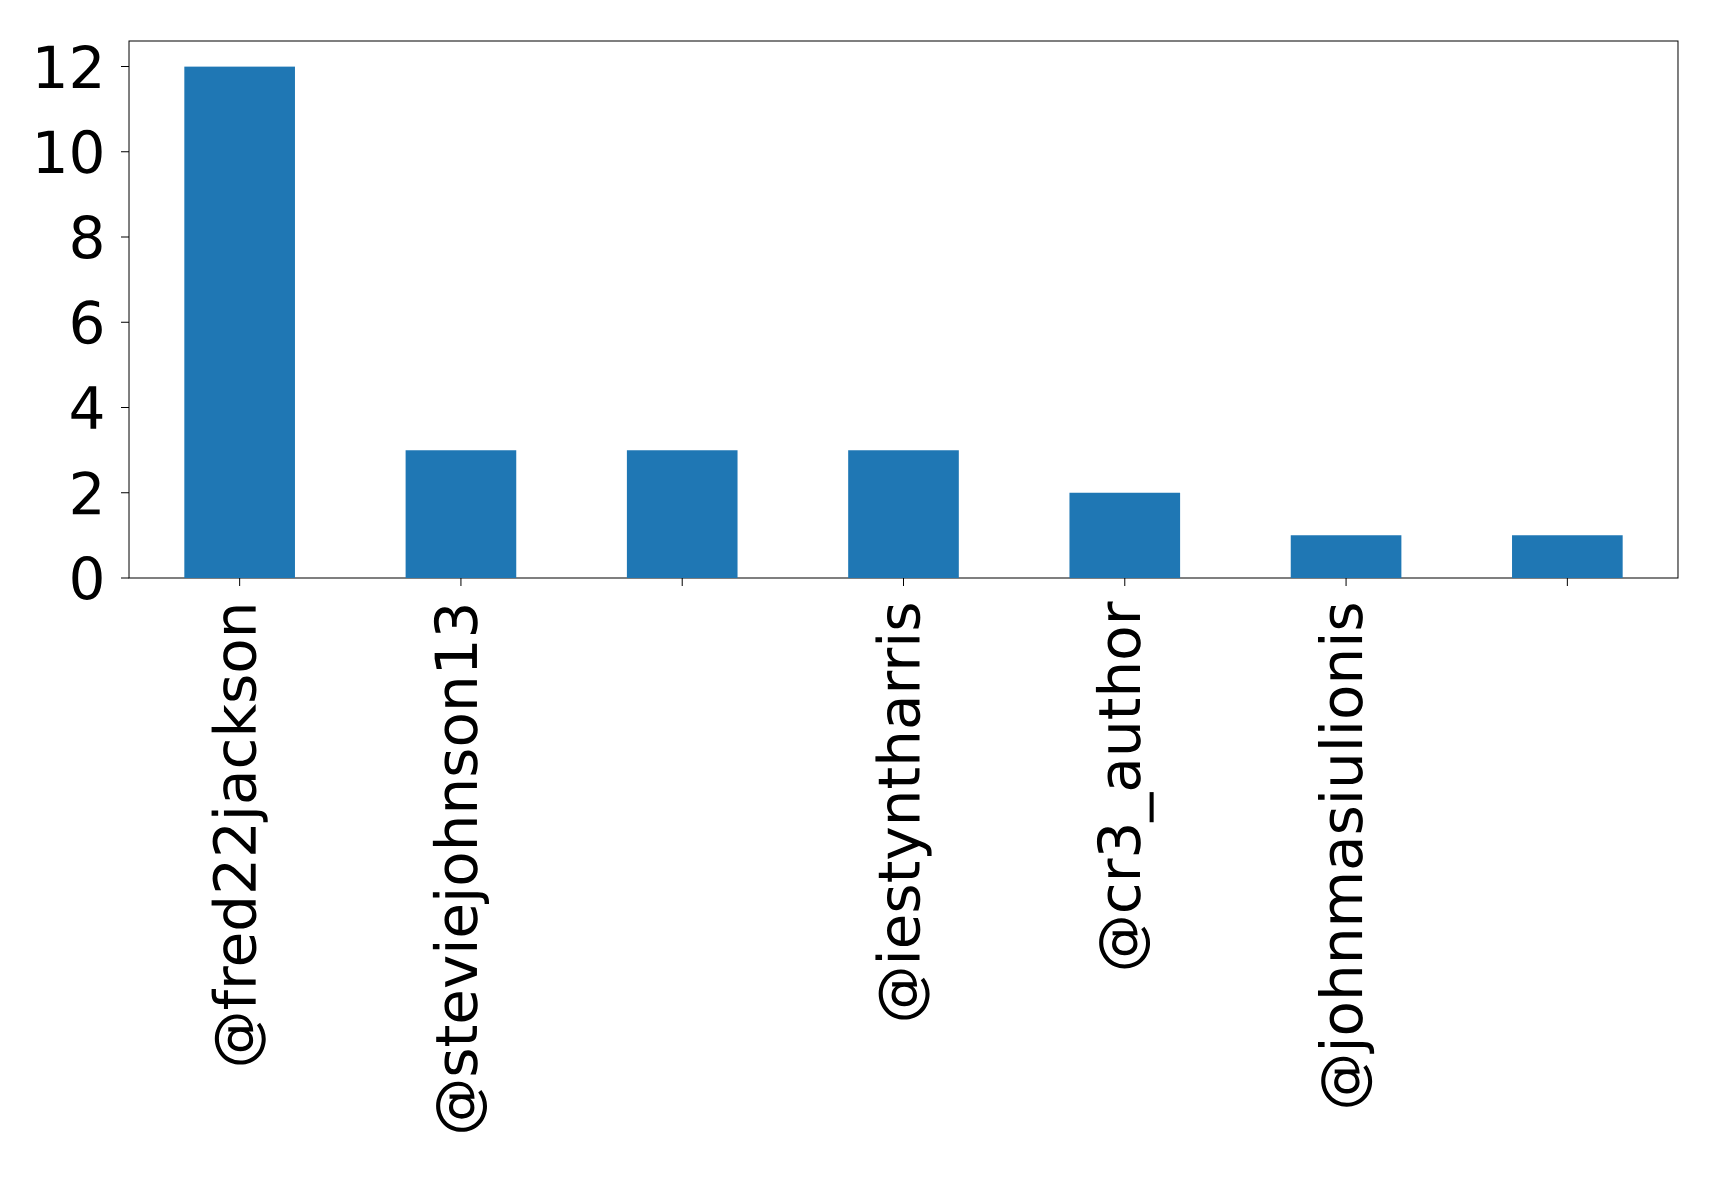 The width and height of the screenshot is (1719, 1204). Describe the element at coordinates (69, 67) in the screenshot. I see `y-tick-label: 12` at that location.